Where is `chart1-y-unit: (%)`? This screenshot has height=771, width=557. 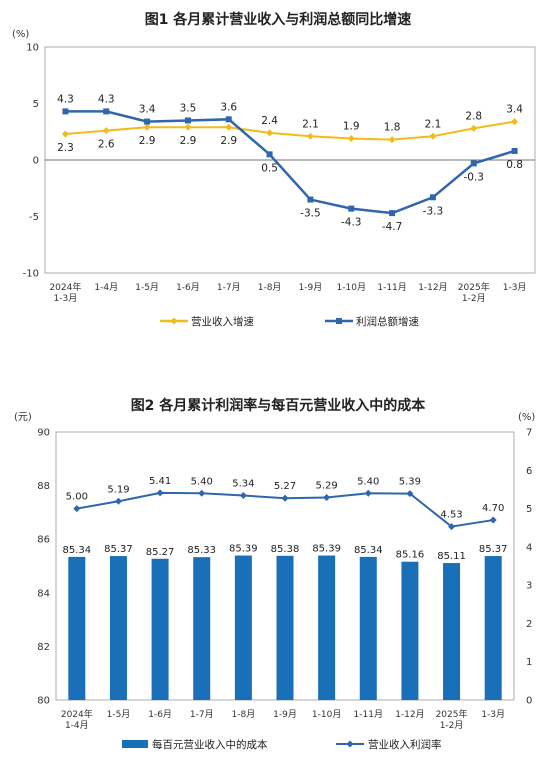 chart1-y-unit: (%) is located at coordinates (20, 34).